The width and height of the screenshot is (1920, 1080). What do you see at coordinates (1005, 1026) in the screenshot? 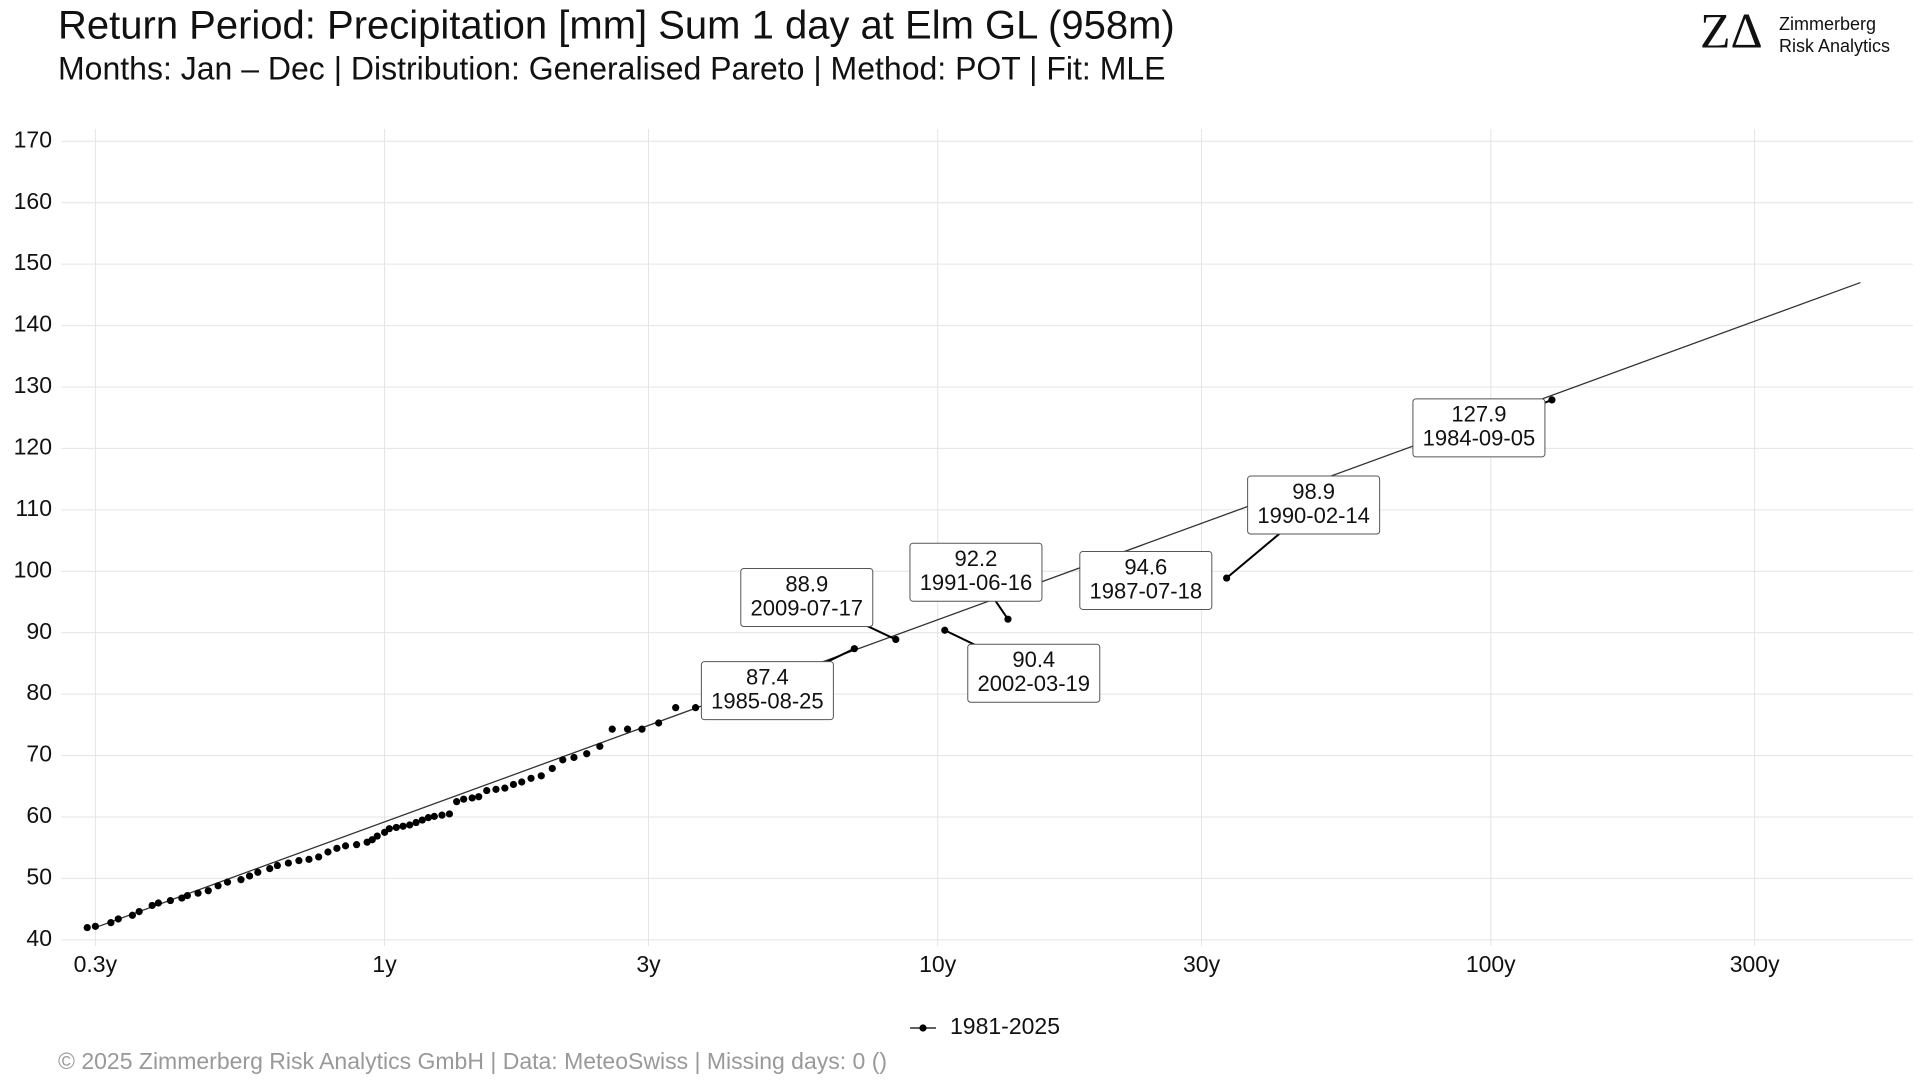
I see `legend-label: 1981-2025` at bounding box center [1005, 1026].